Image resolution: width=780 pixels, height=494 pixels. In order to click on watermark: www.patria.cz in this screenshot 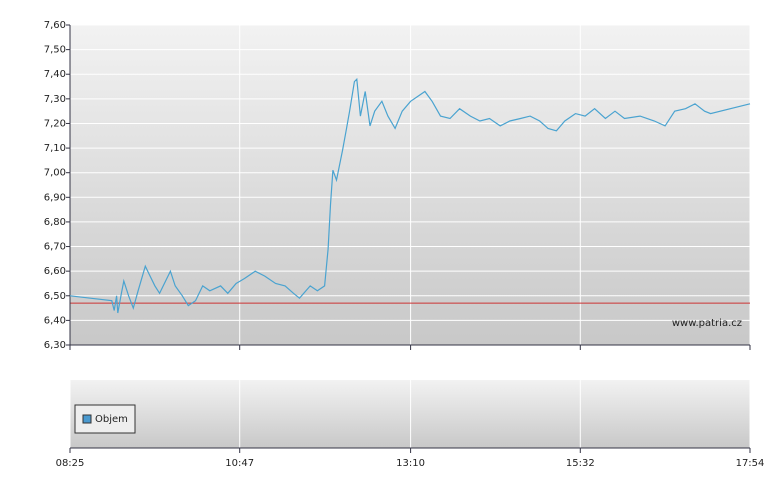, I will do `click(707, 323)`.